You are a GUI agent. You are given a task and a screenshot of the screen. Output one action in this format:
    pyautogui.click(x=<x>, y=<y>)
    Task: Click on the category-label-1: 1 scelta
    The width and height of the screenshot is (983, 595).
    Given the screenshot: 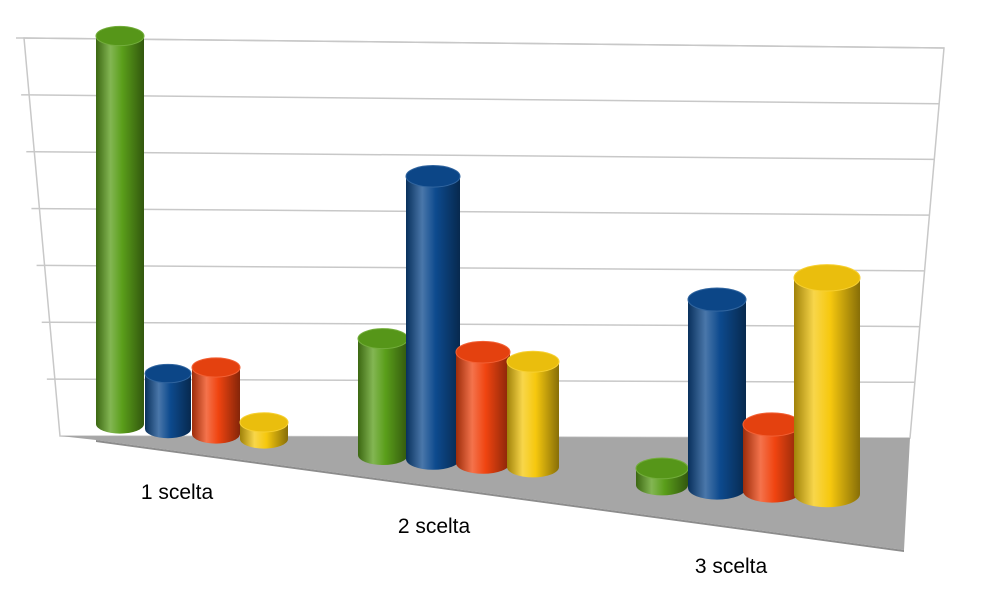 What is the action you would take?
    pyautogui.click(x=177, y=492)
    